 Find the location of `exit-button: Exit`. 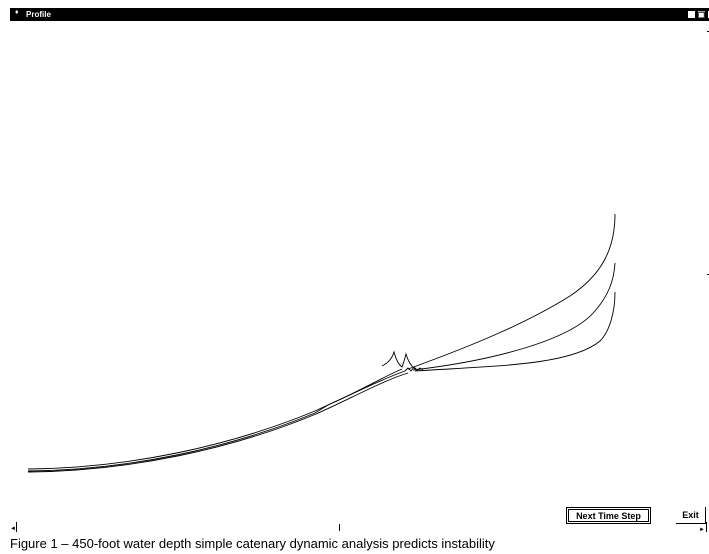

exit-button: Exit is located at coordinates (691, 515).